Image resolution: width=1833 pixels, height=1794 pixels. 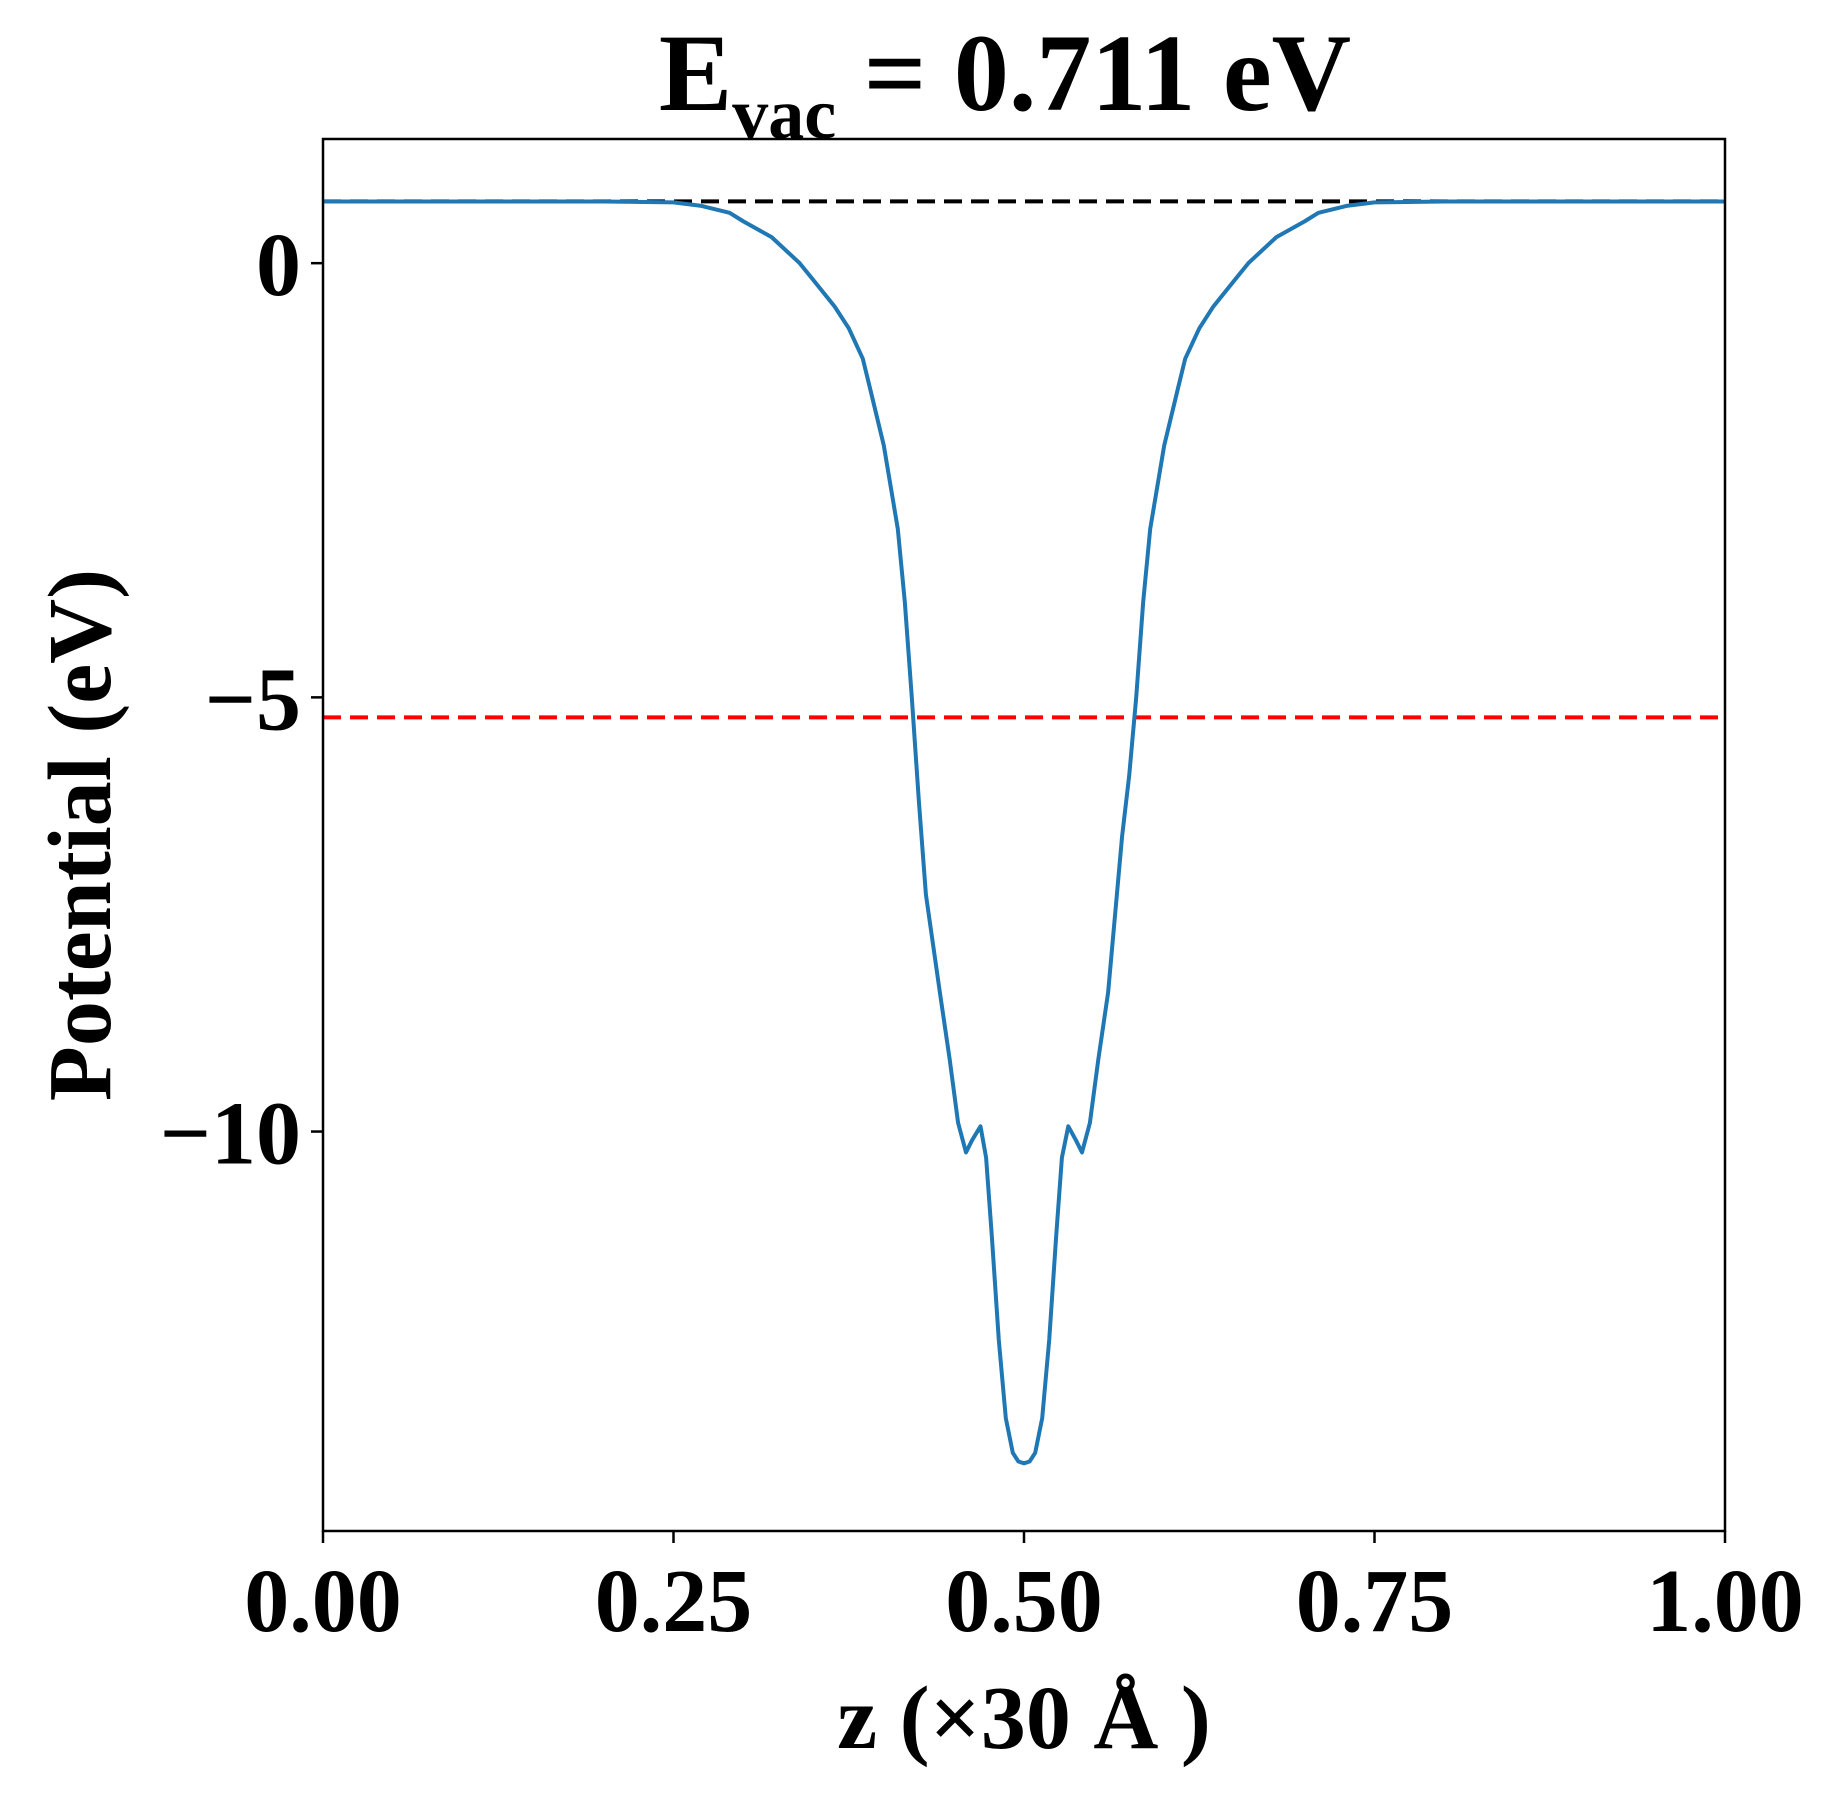 What do you see at coordinates (674, 1601) in the screenshot?
I see `x-tick-label: 0.25` at bounding box center [674, 1601].